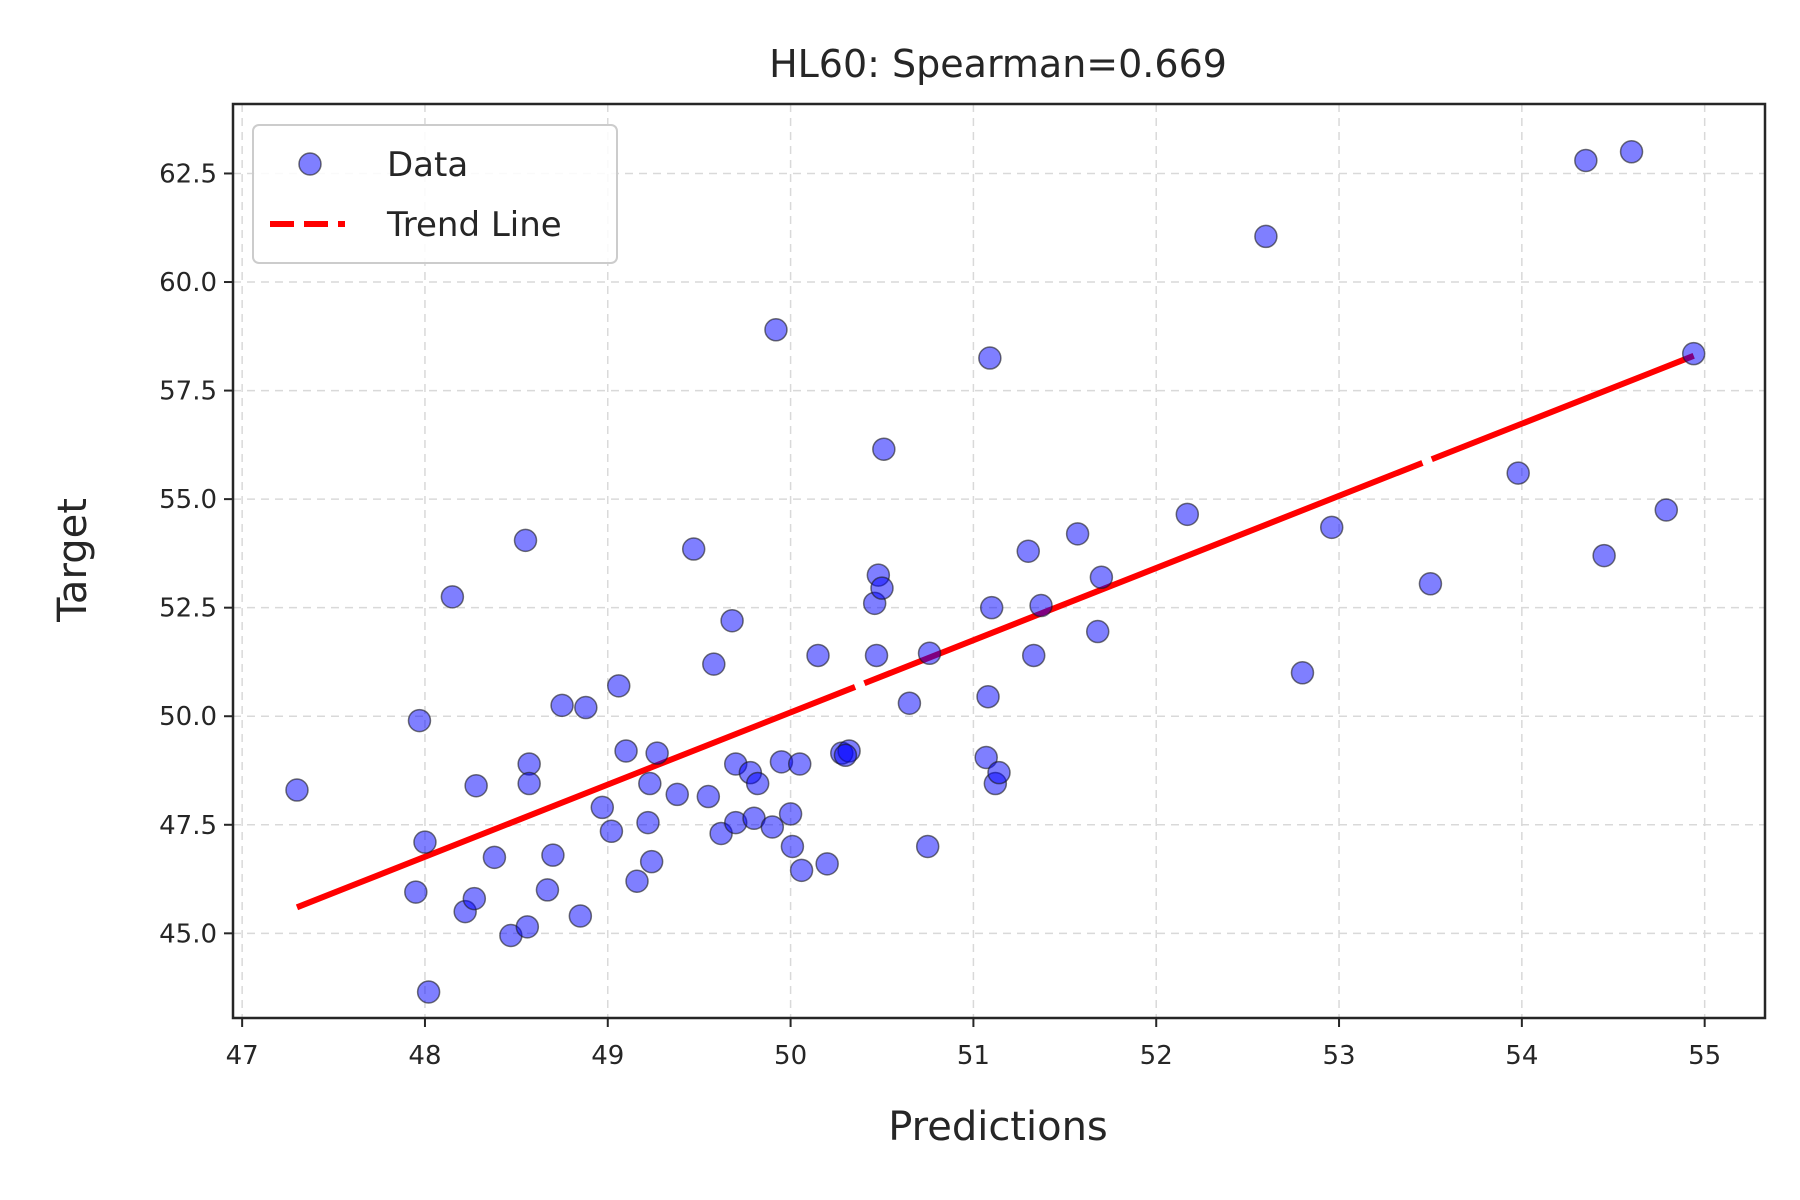  What do you see at coordinates (607, 1056) in the screenshot?
I see `x-tick-label: 49` at bounding box center [607, 1056].